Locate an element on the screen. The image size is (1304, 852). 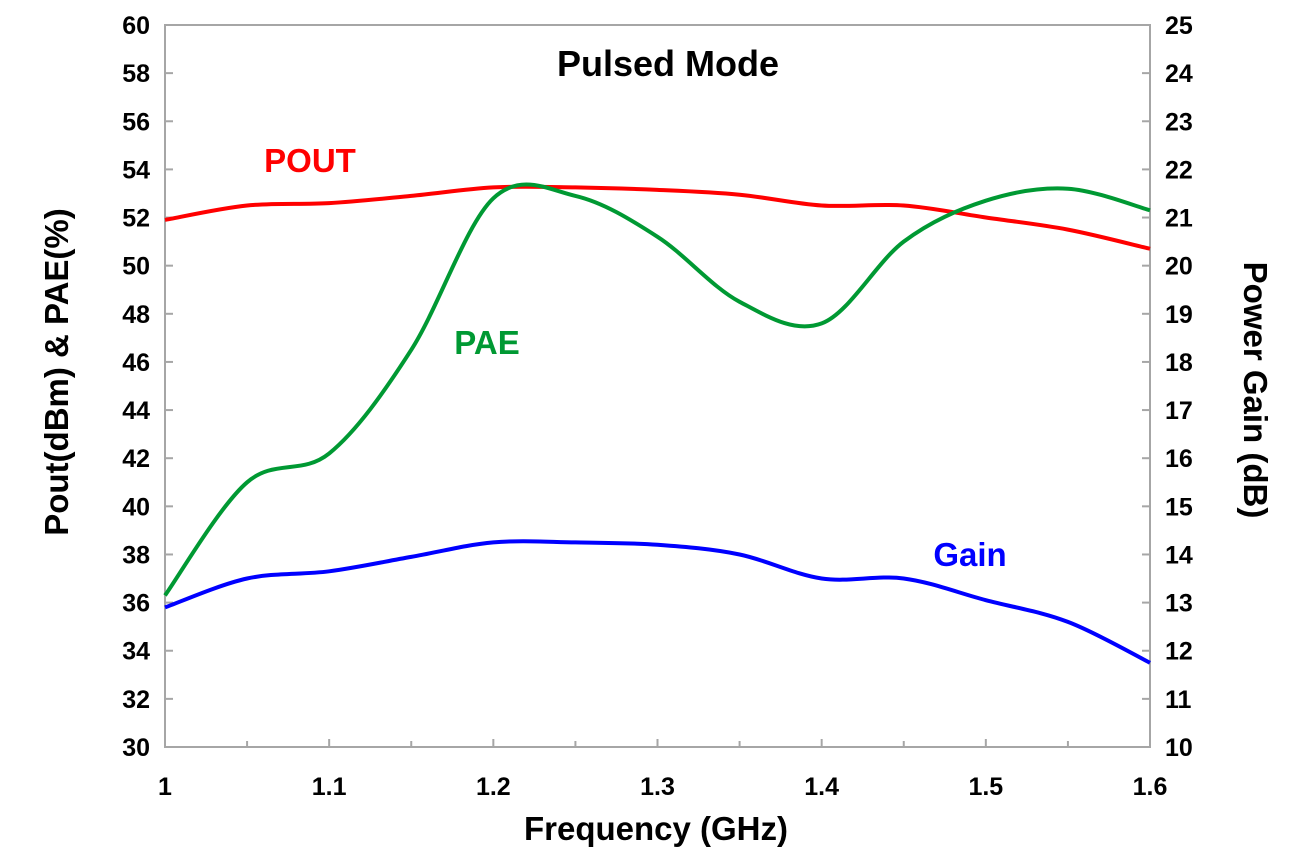
right-tick-label: 24 is located at coordinates (1179, 74).